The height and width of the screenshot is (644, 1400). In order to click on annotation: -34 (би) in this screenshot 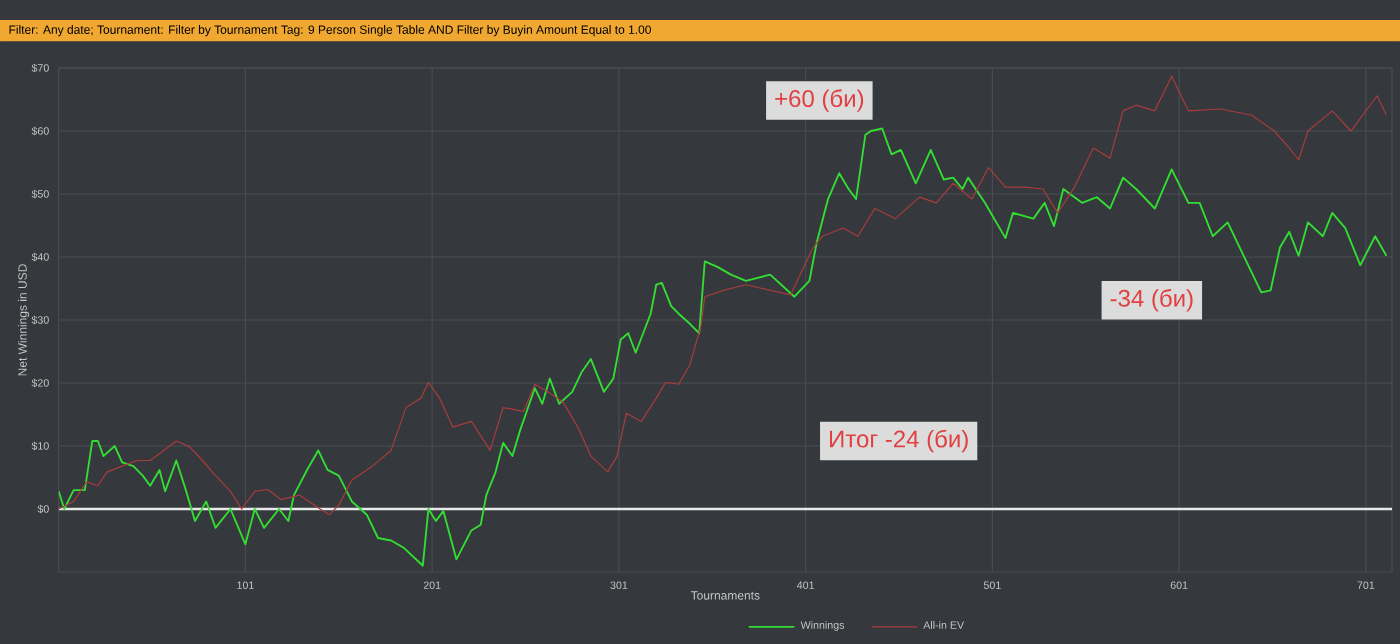, I will do `click(1151, 300)`.